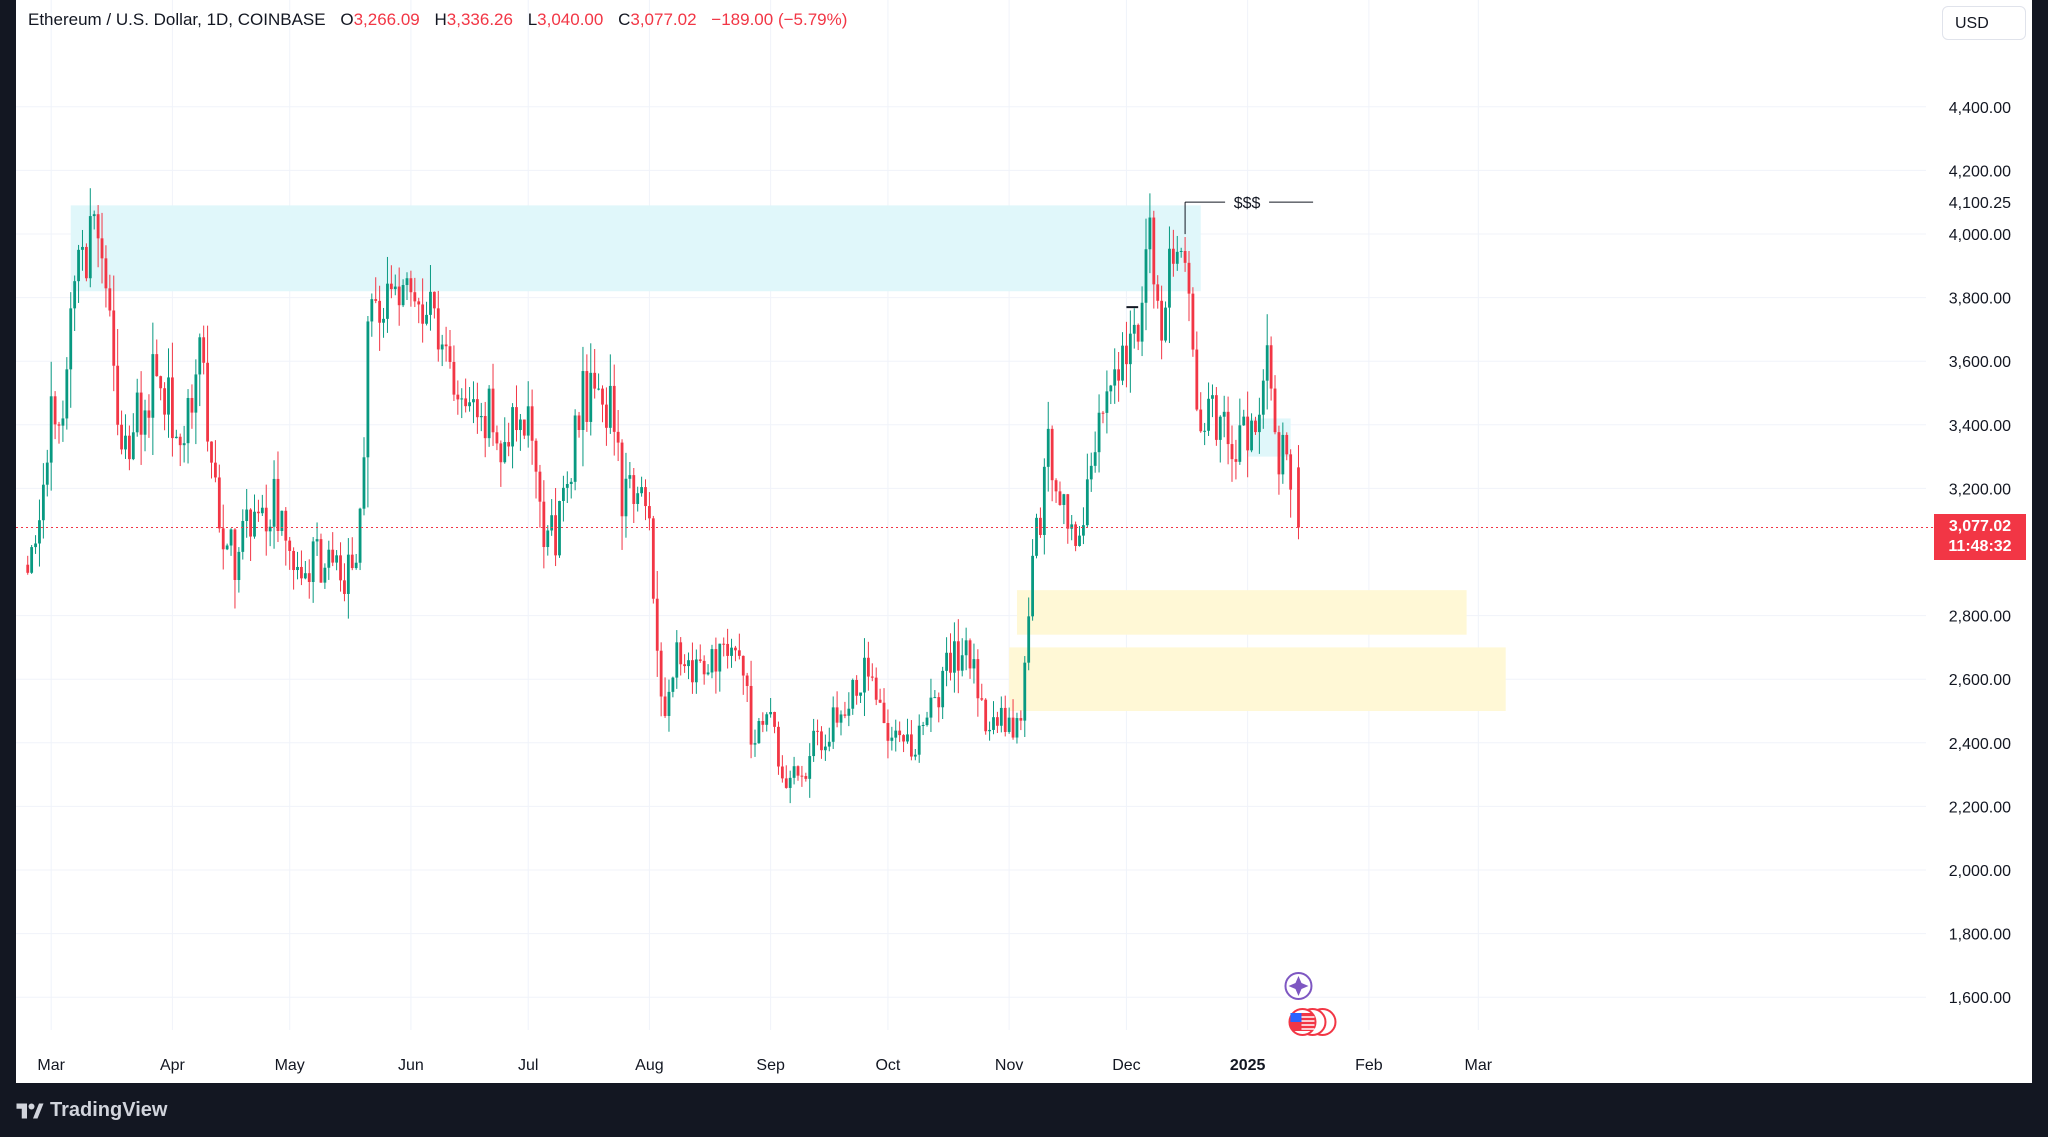 This screenshot has height=1137, width=2048. What do you see at coordinates (1984, 23) in the screenshot?
I see `currency-selector: USD` at bounding box center [1984, 23].